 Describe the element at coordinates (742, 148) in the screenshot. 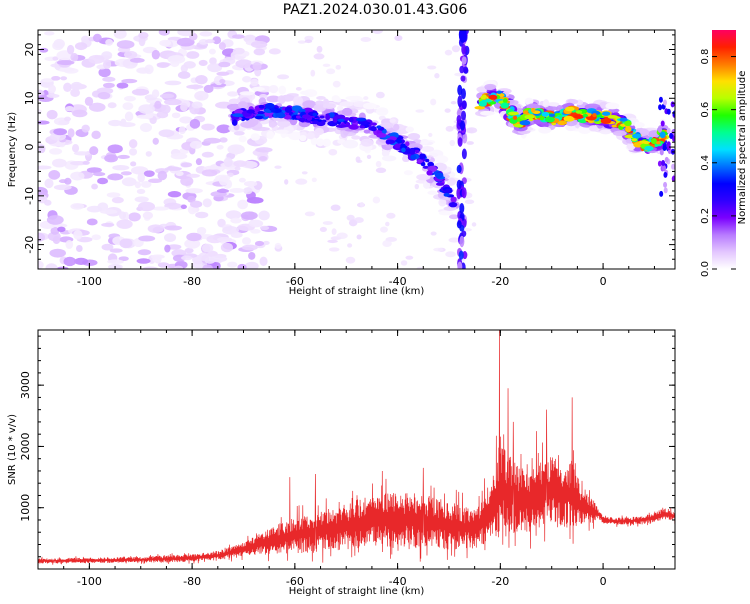

I see `colorbar-label: Normalized spectral amplitude` at that location.